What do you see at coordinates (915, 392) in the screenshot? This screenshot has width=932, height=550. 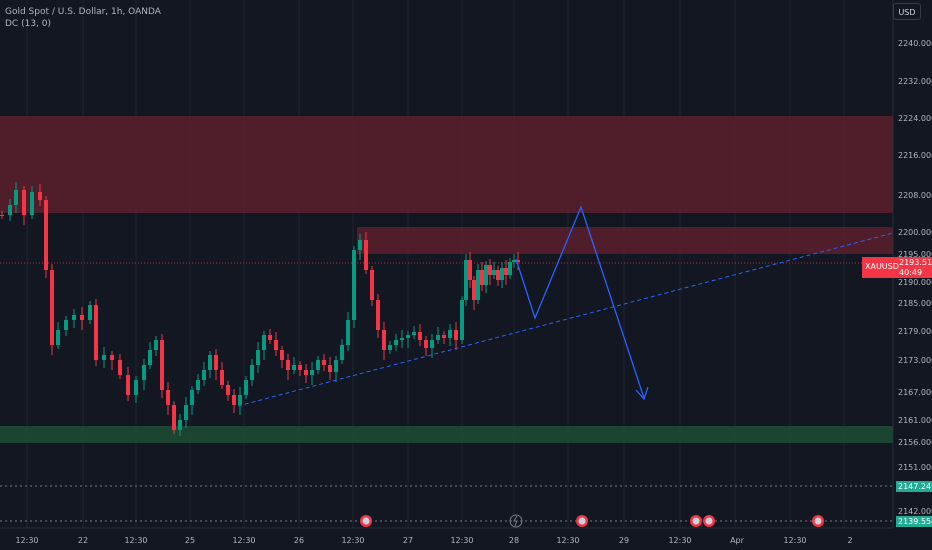 I see `price-tick: 2167.000` at bounding box center [915, 392].